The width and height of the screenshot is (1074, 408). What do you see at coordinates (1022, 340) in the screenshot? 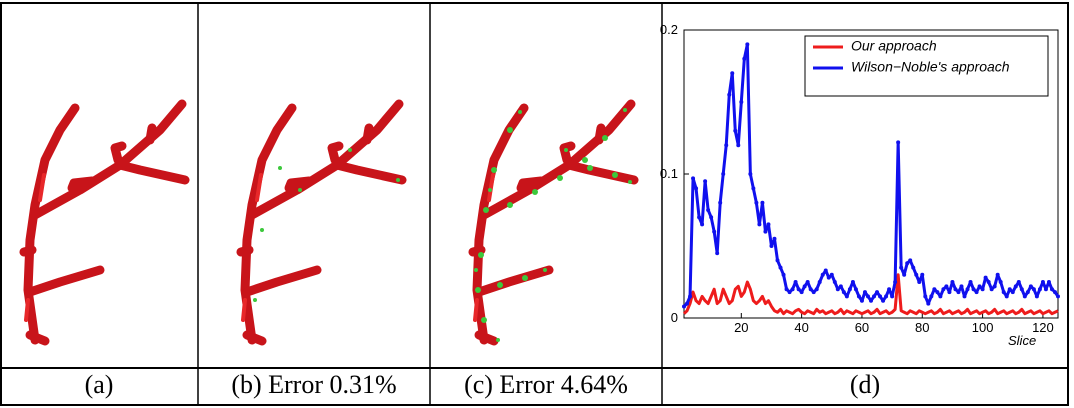
I see `x-axis-label: Slice` at bounding box center [1022, 340].